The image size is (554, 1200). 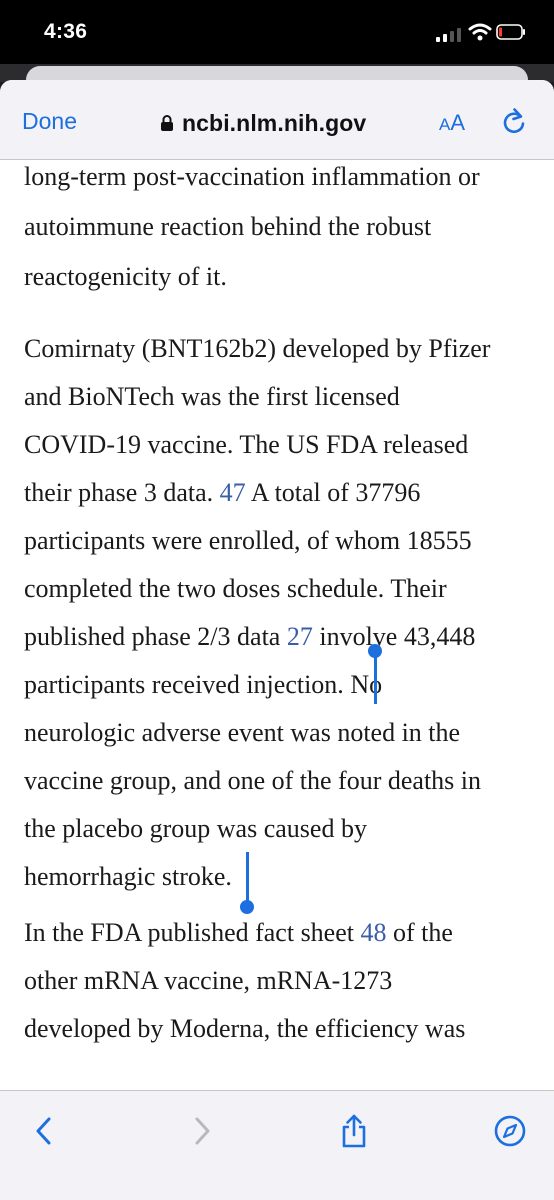 I want to click on compass-icon, so click(x=510, y=1131).